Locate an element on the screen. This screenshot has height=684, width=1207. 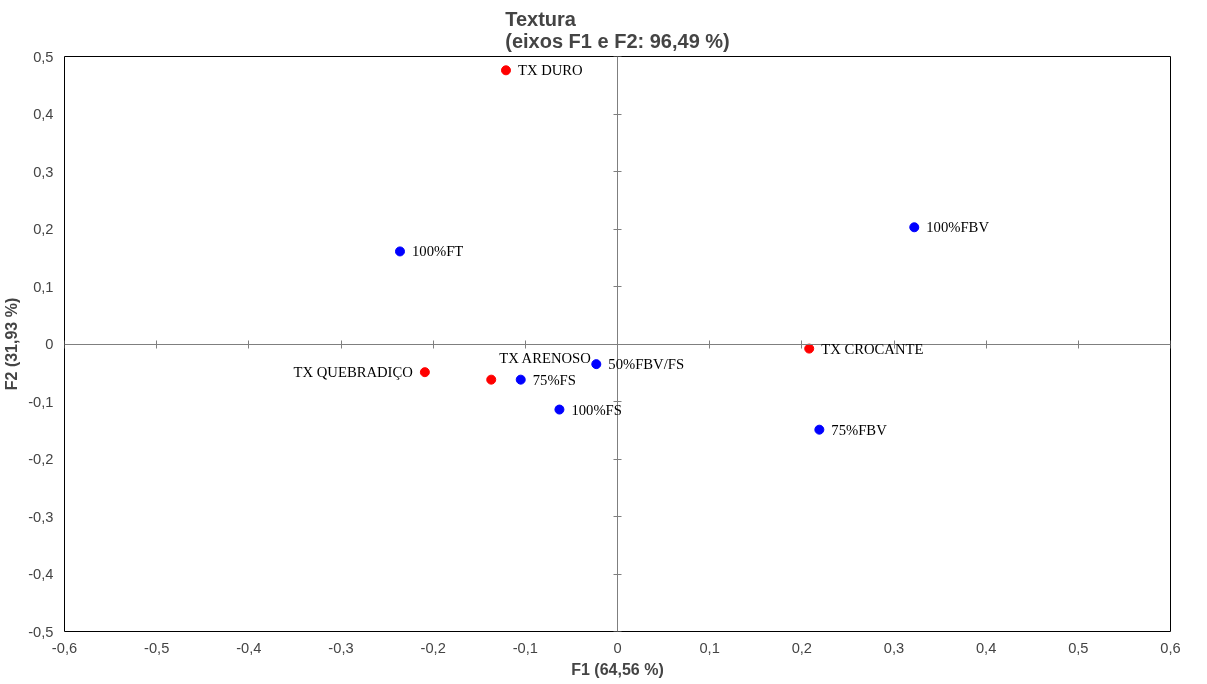
annotation: TX DURO is located at coordinates (550, 70).